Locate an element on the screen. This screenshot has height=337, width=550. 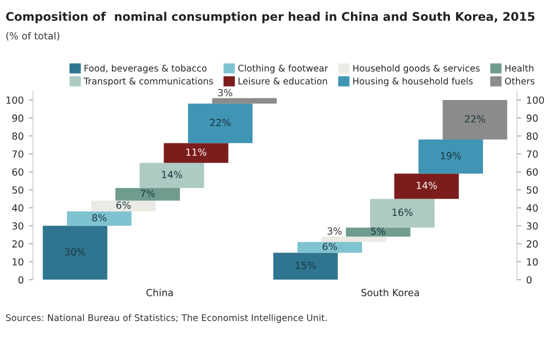
data-label: 19% is located at coordinates (451, 156).